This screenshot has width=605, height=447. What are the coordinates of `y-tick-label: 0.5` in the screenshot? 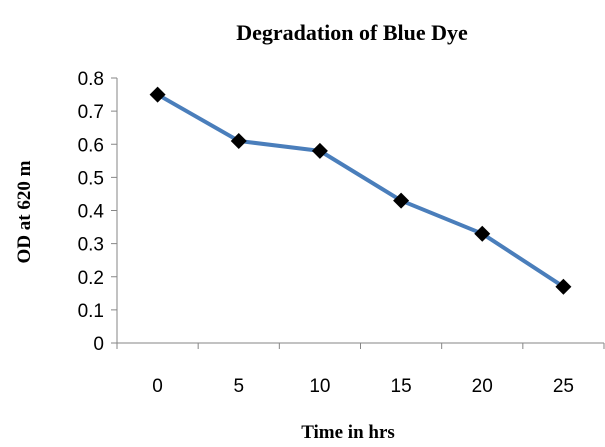 It's located at (91, 178).